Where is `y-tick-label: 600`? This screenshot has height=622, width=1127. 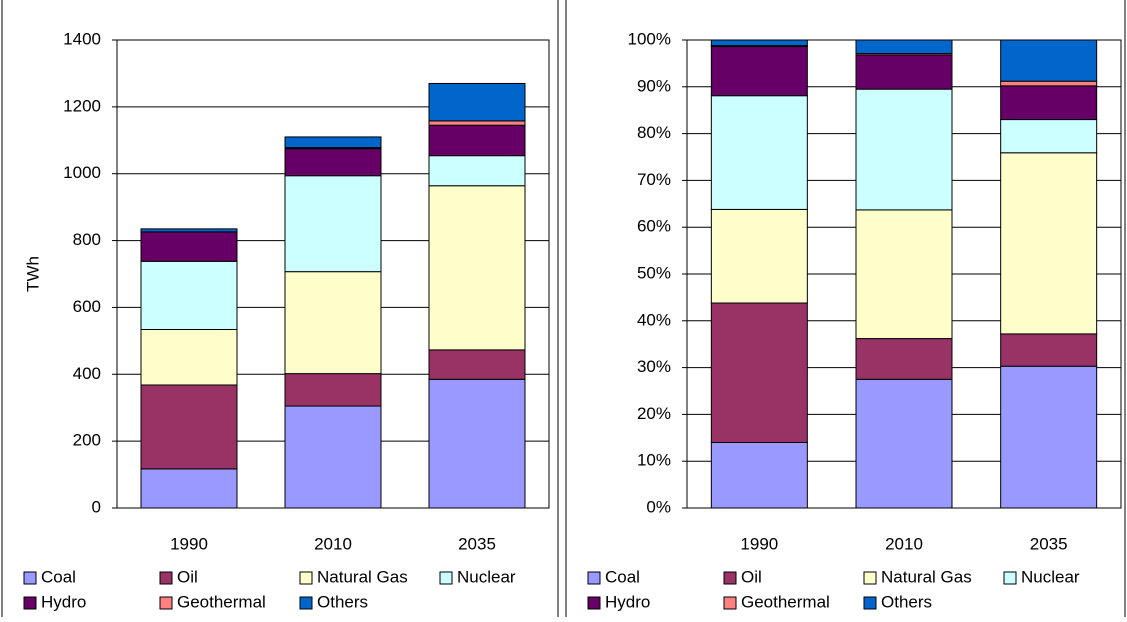
y-tick-label: 600 is located at coordinates (87, 306).